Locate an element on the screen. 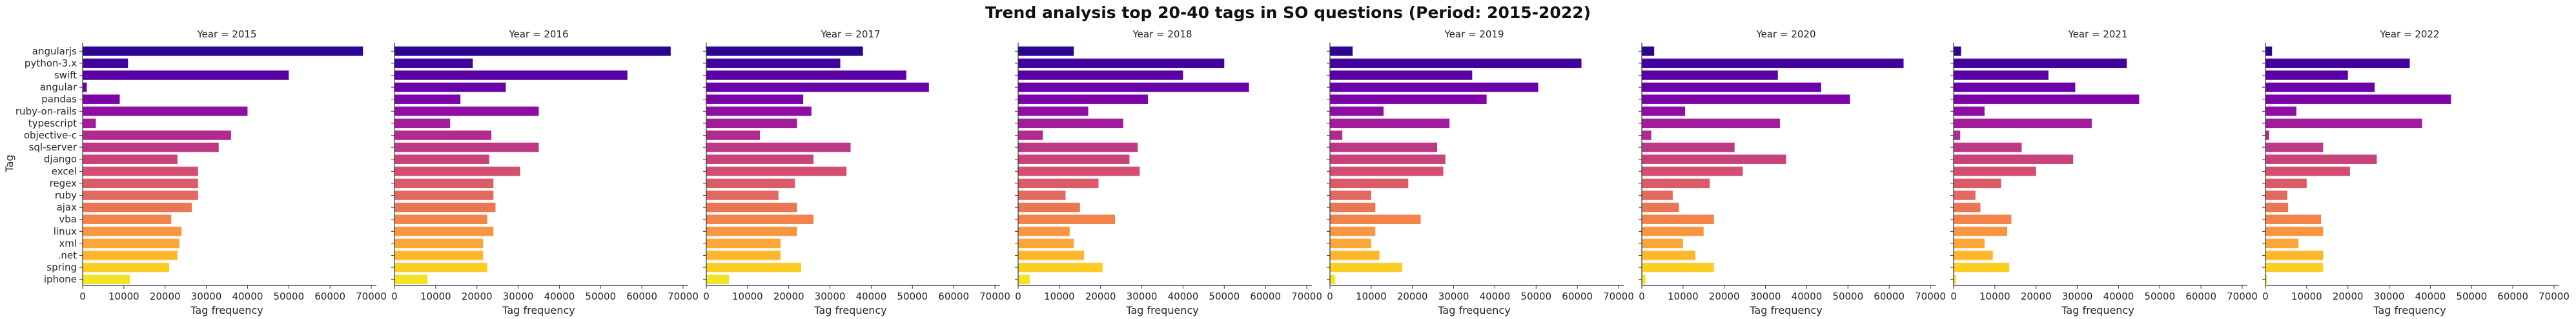  facet-title: Year = 2022 is located at coordinates (2409, 34).